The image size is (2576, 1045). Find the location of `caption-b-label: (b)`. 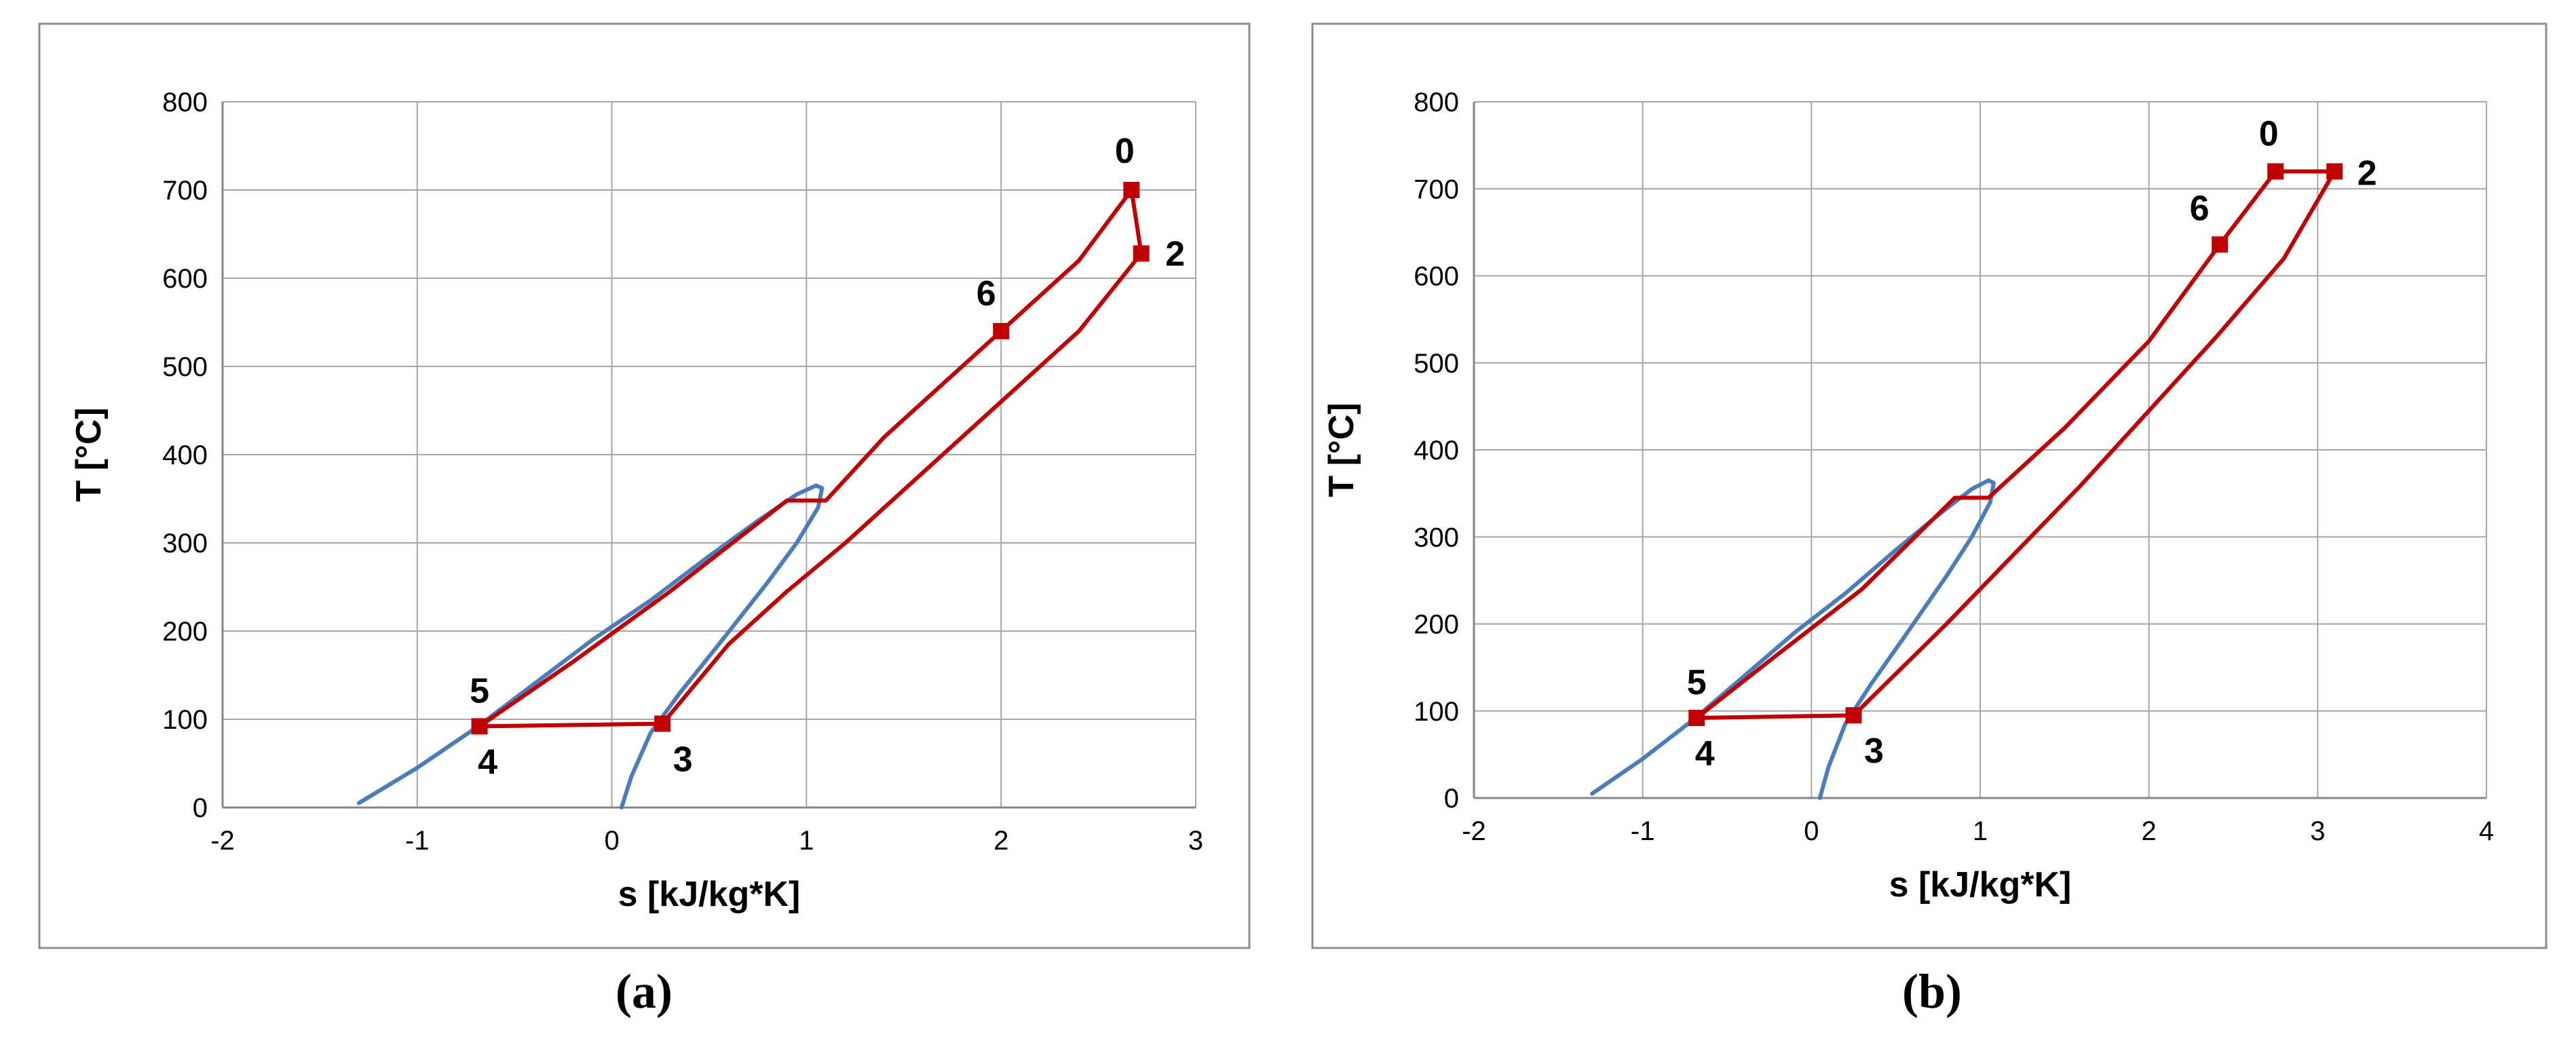

caption-b-label: (b) is located at coordinates (1932, 991).